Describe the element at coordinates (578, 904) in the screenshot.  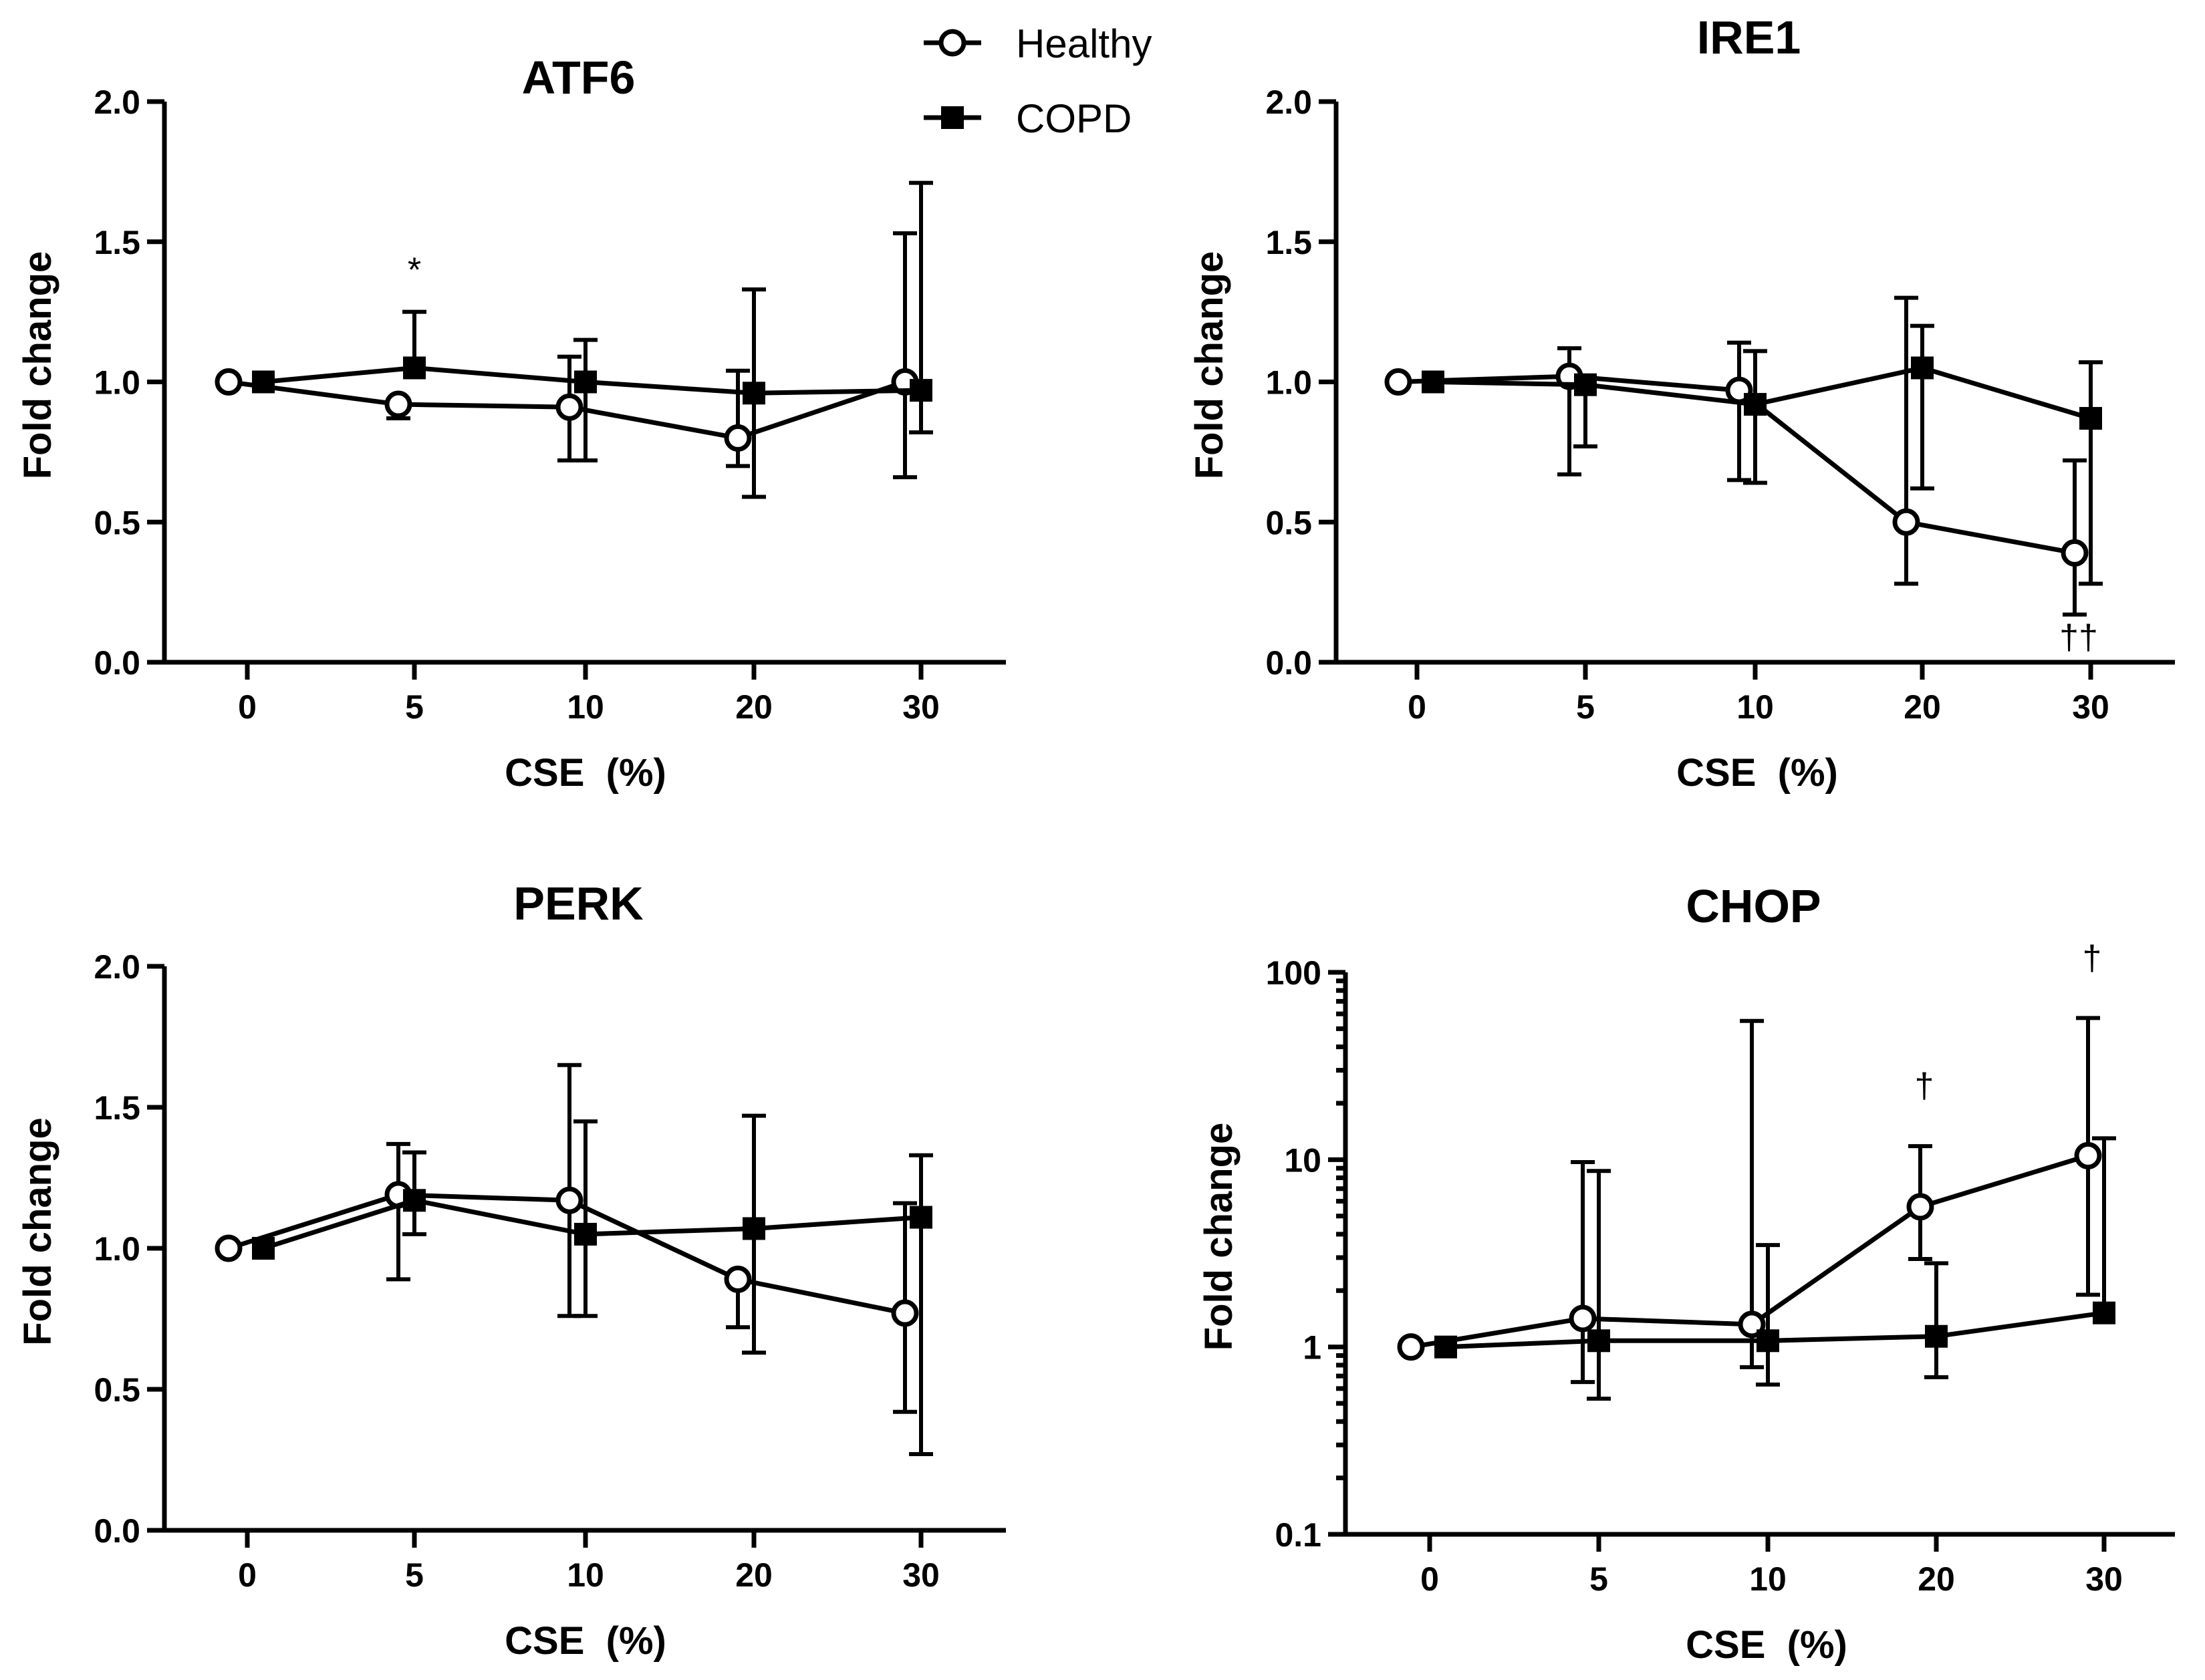
I see `chart-title: PERK` at that location.